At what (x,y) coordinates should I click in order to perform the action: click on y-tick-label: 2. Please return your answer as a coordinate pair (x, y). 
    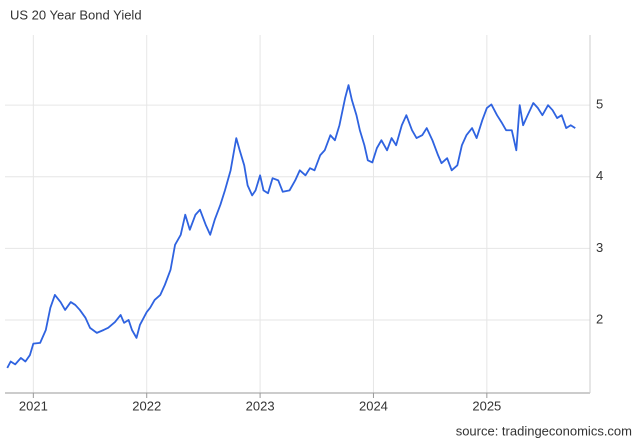
    Looking at the image, I should click on (599, 318).